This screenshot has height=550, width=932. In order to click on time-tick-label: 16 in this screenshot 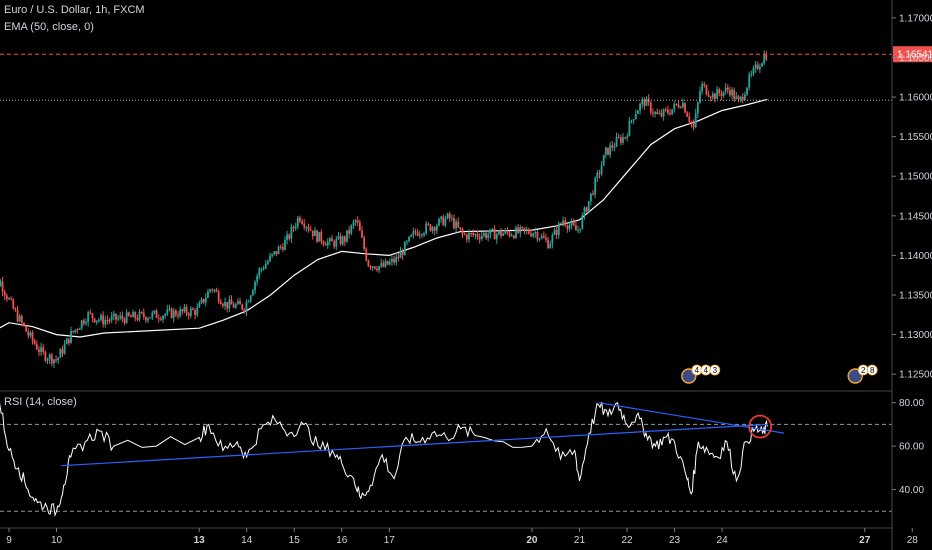, I will do `click(342, 540)`.